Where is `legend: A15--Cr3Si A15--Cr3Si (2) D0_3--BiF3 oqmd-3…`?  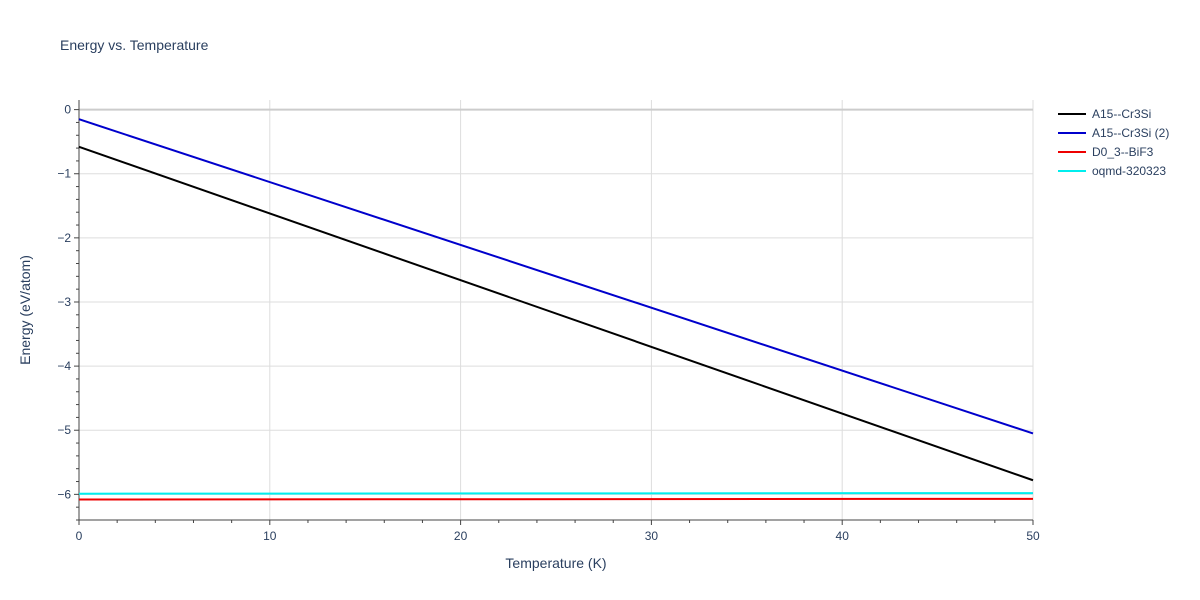
legend: A15--Cr3Si A15--Cr3Si (2) D0_3--BiF3 oqmd-3… is located at coordinates (1113, 142).